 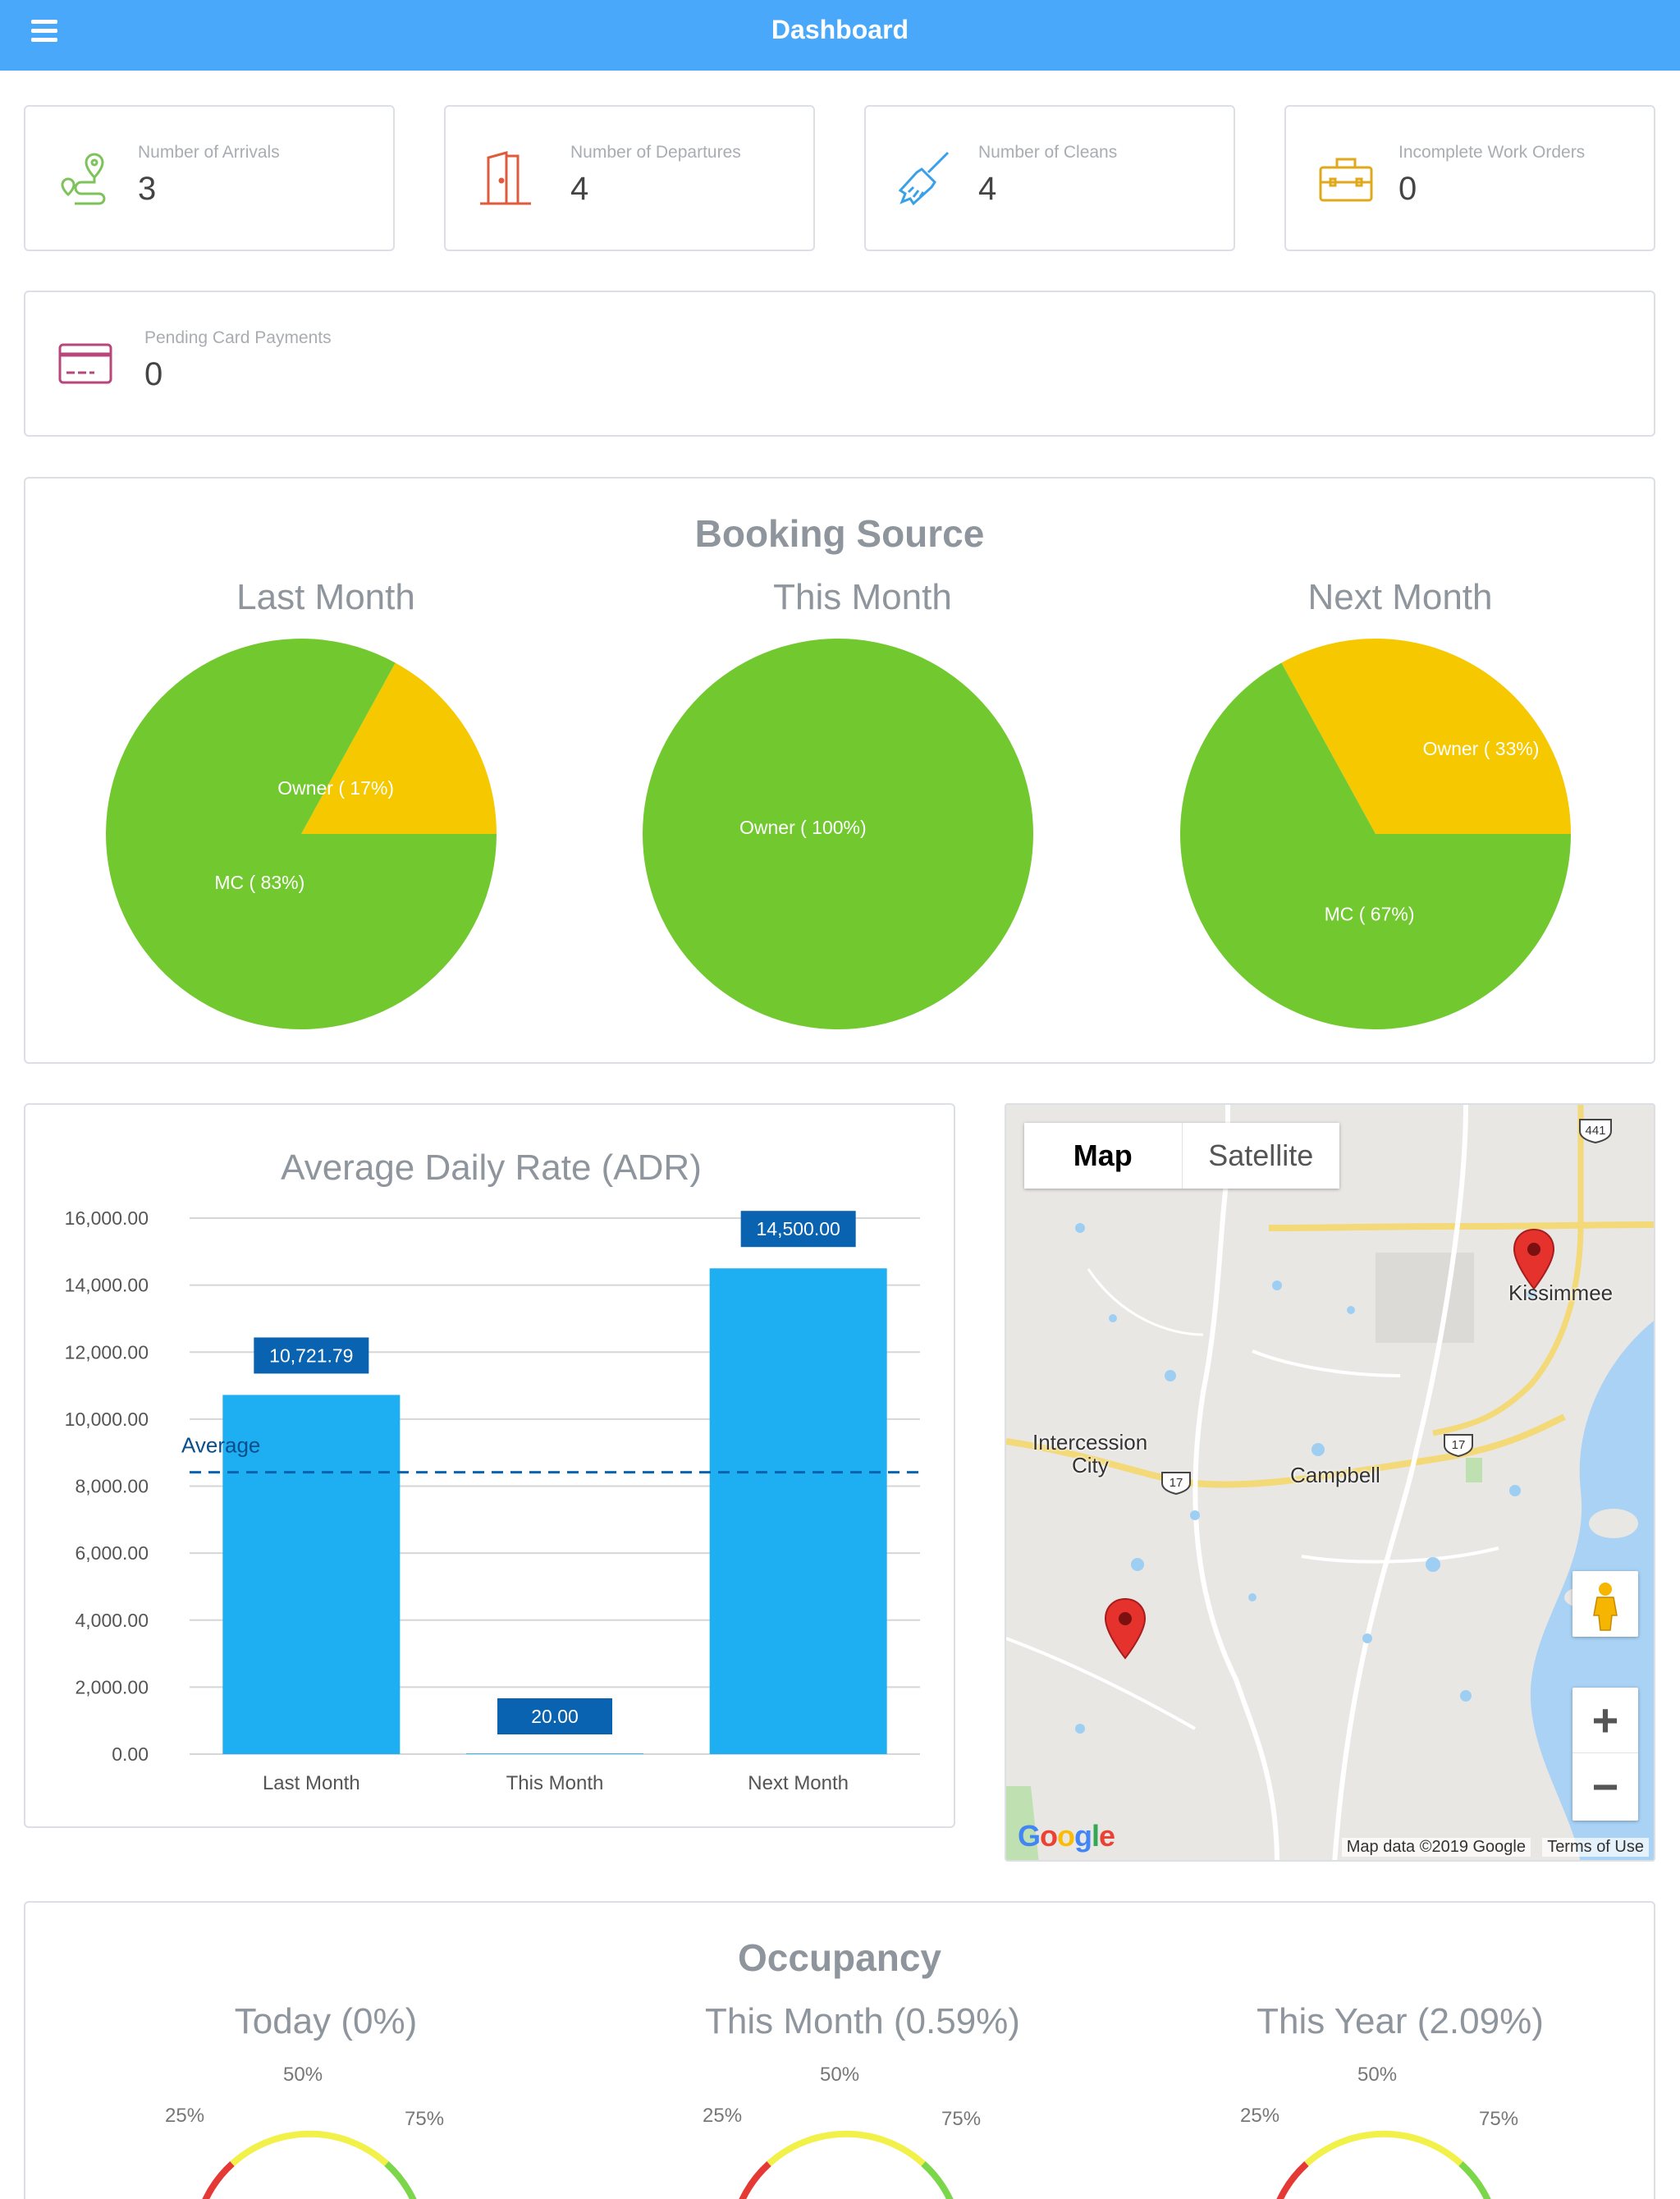 What do you see at coordinates (1436, 1847) in the screenshot?
I see `map-attribution: Map data ©2019 Google` at bounding box center [1436, 1847].